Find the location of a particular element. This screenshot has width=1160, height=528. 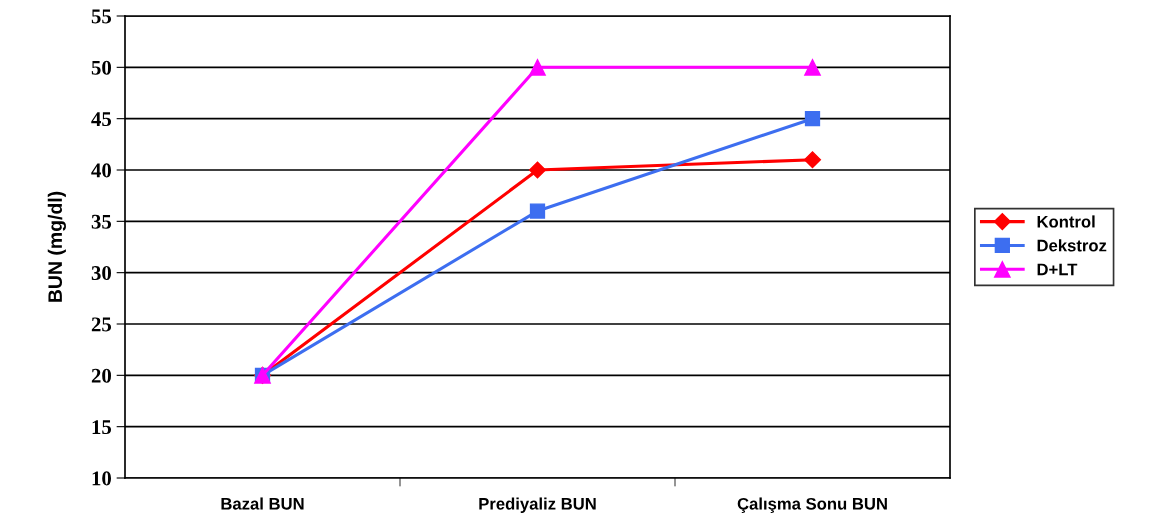

y-tick-label: 15 is located at coordinates (102, 427).